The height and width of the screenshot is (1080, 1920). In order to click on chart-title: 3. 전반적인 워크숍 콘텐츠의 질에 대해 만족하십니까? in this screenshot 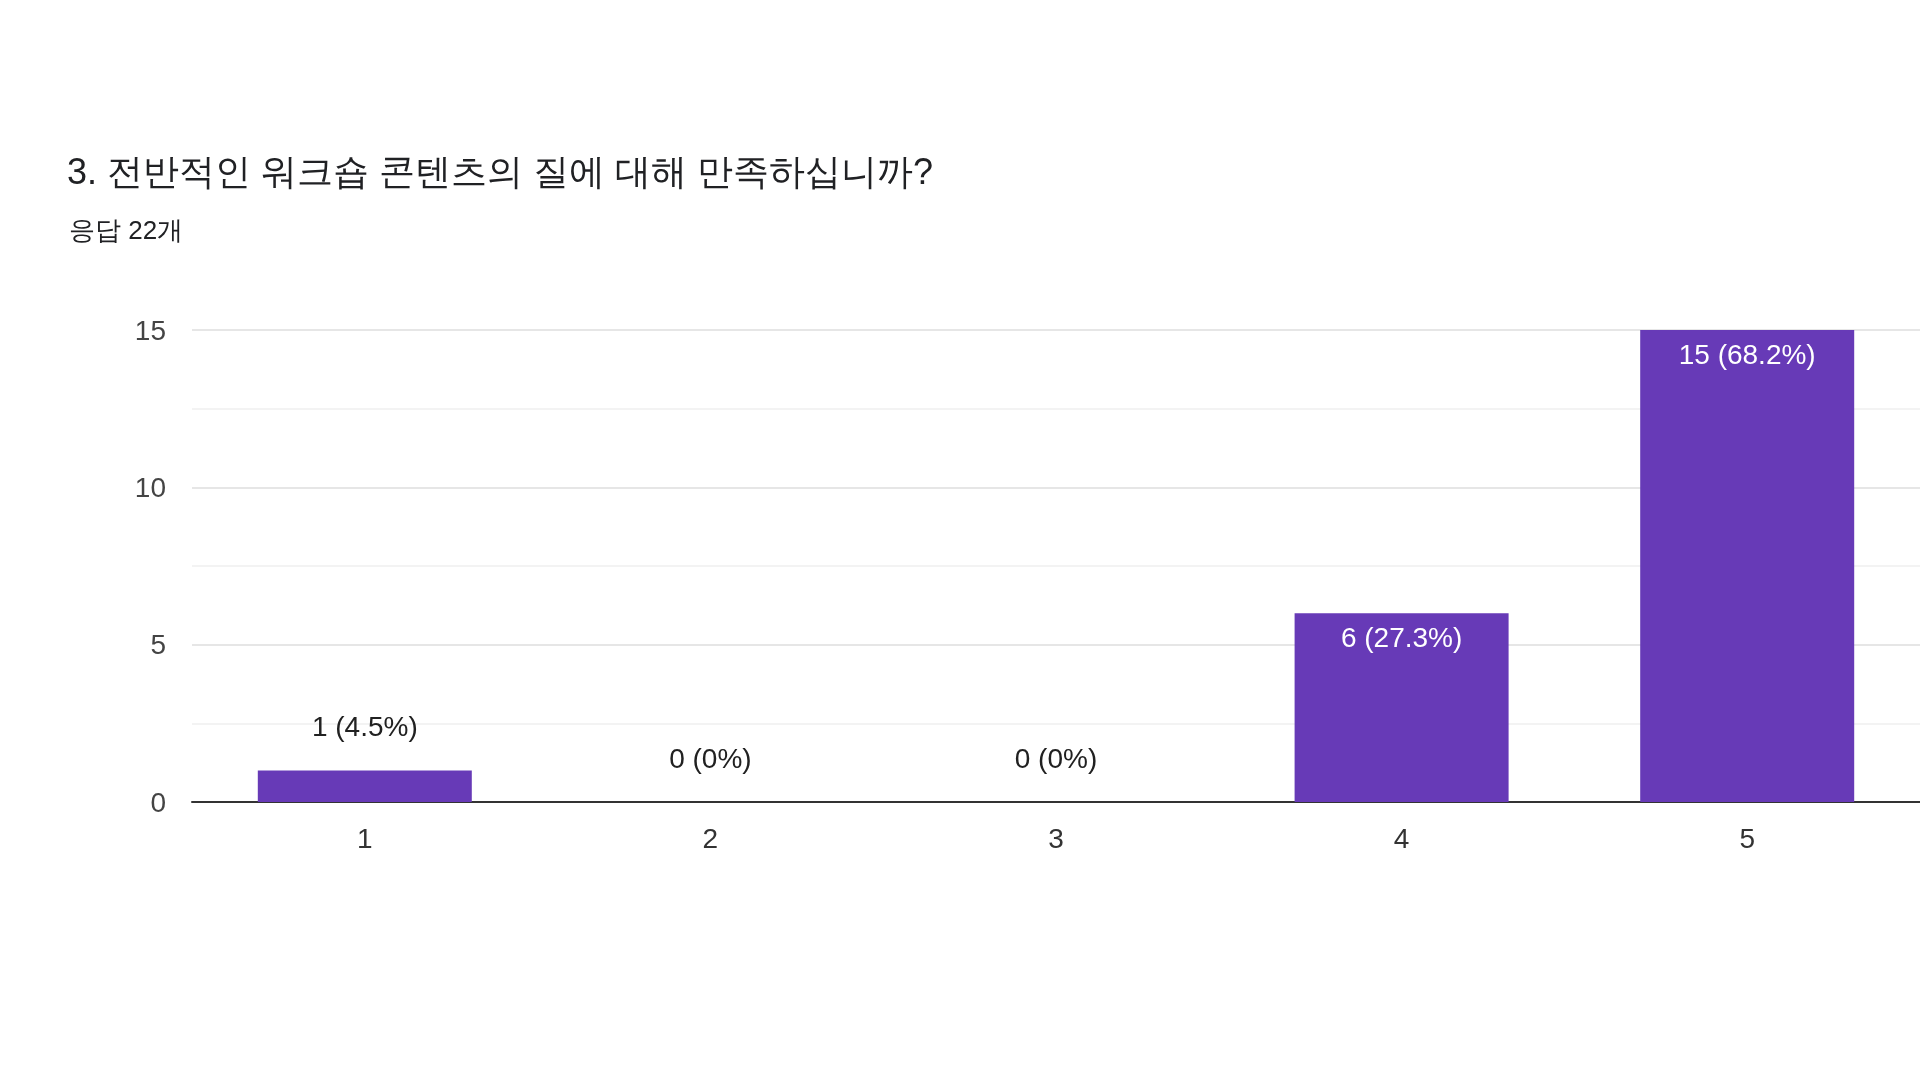, I will do `click(500, 171)`.